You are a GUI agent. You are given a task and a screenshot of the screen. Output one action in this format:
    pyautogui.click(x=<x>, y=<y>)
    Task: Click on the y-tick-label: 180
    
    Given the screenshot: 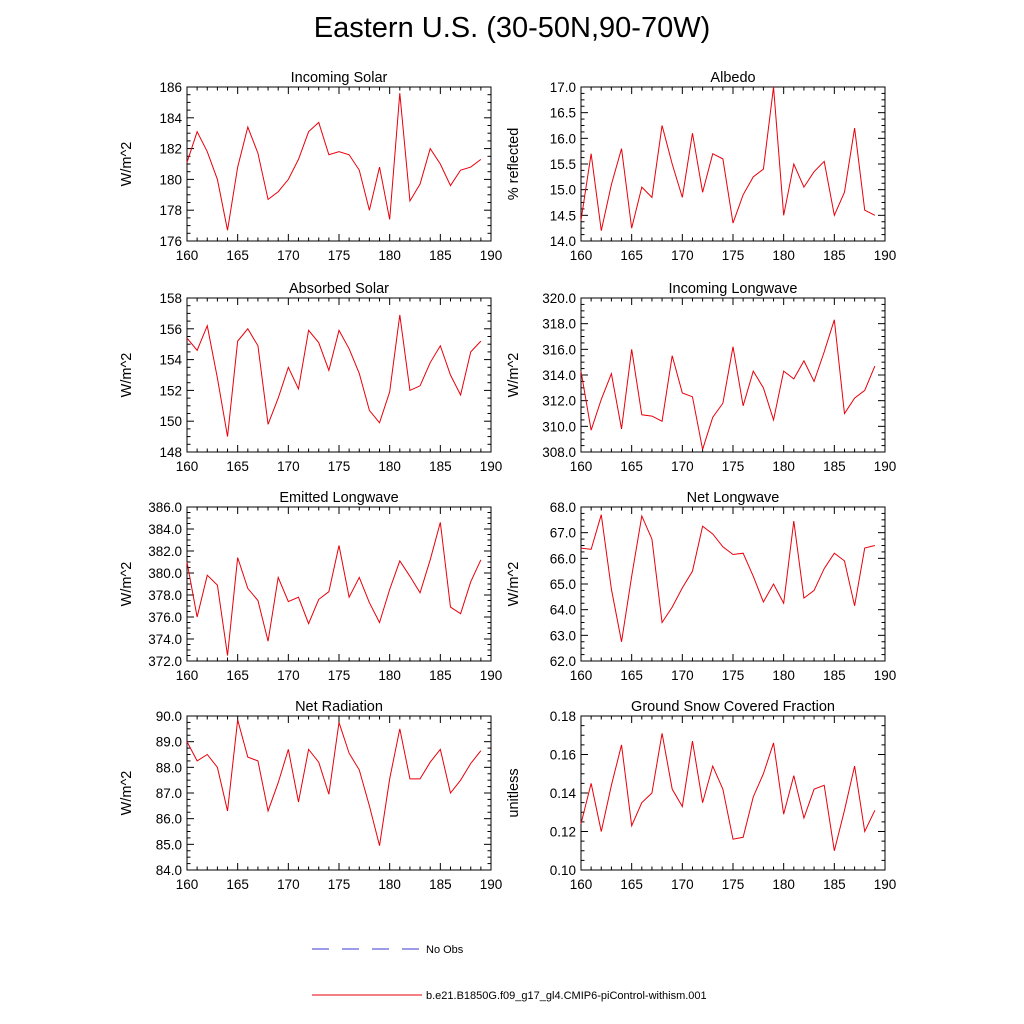 What is the action you would take?
    pyautogui.click(x=170, y=179)
    